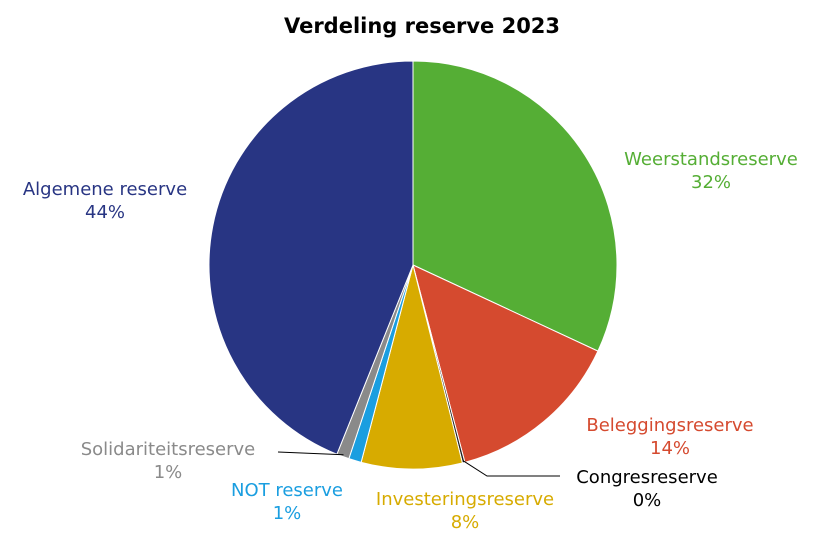 The height and width of the screenshot is (534, 814). Describe the element at coordinates (669, 437) in the screenshot. I see `label-beleggingsreserve: Beleggingsreserve 14%` at that location.